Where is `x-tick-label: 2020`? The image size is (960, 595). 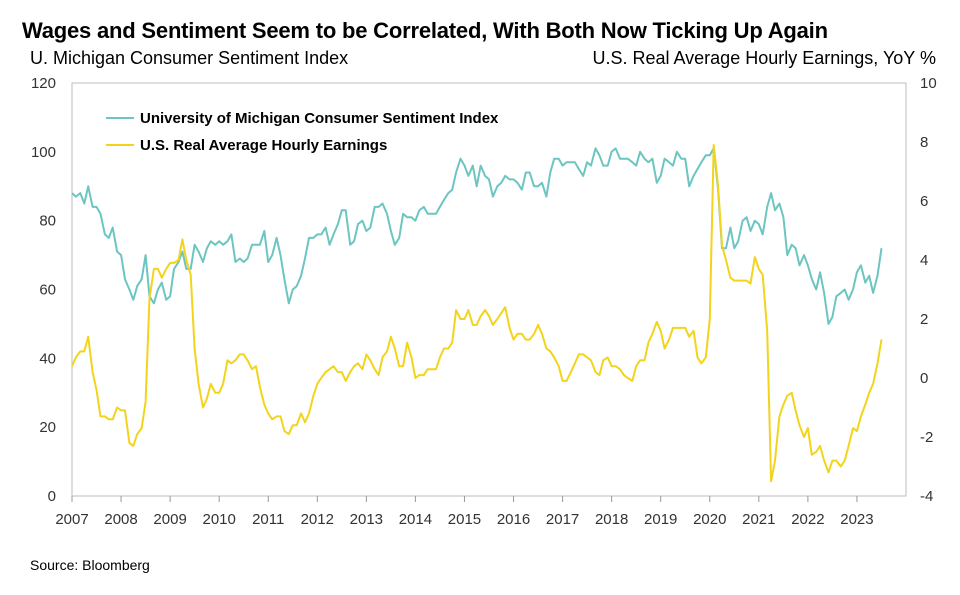 x-tick-label: 2020 is located at coordinates (709, 519).